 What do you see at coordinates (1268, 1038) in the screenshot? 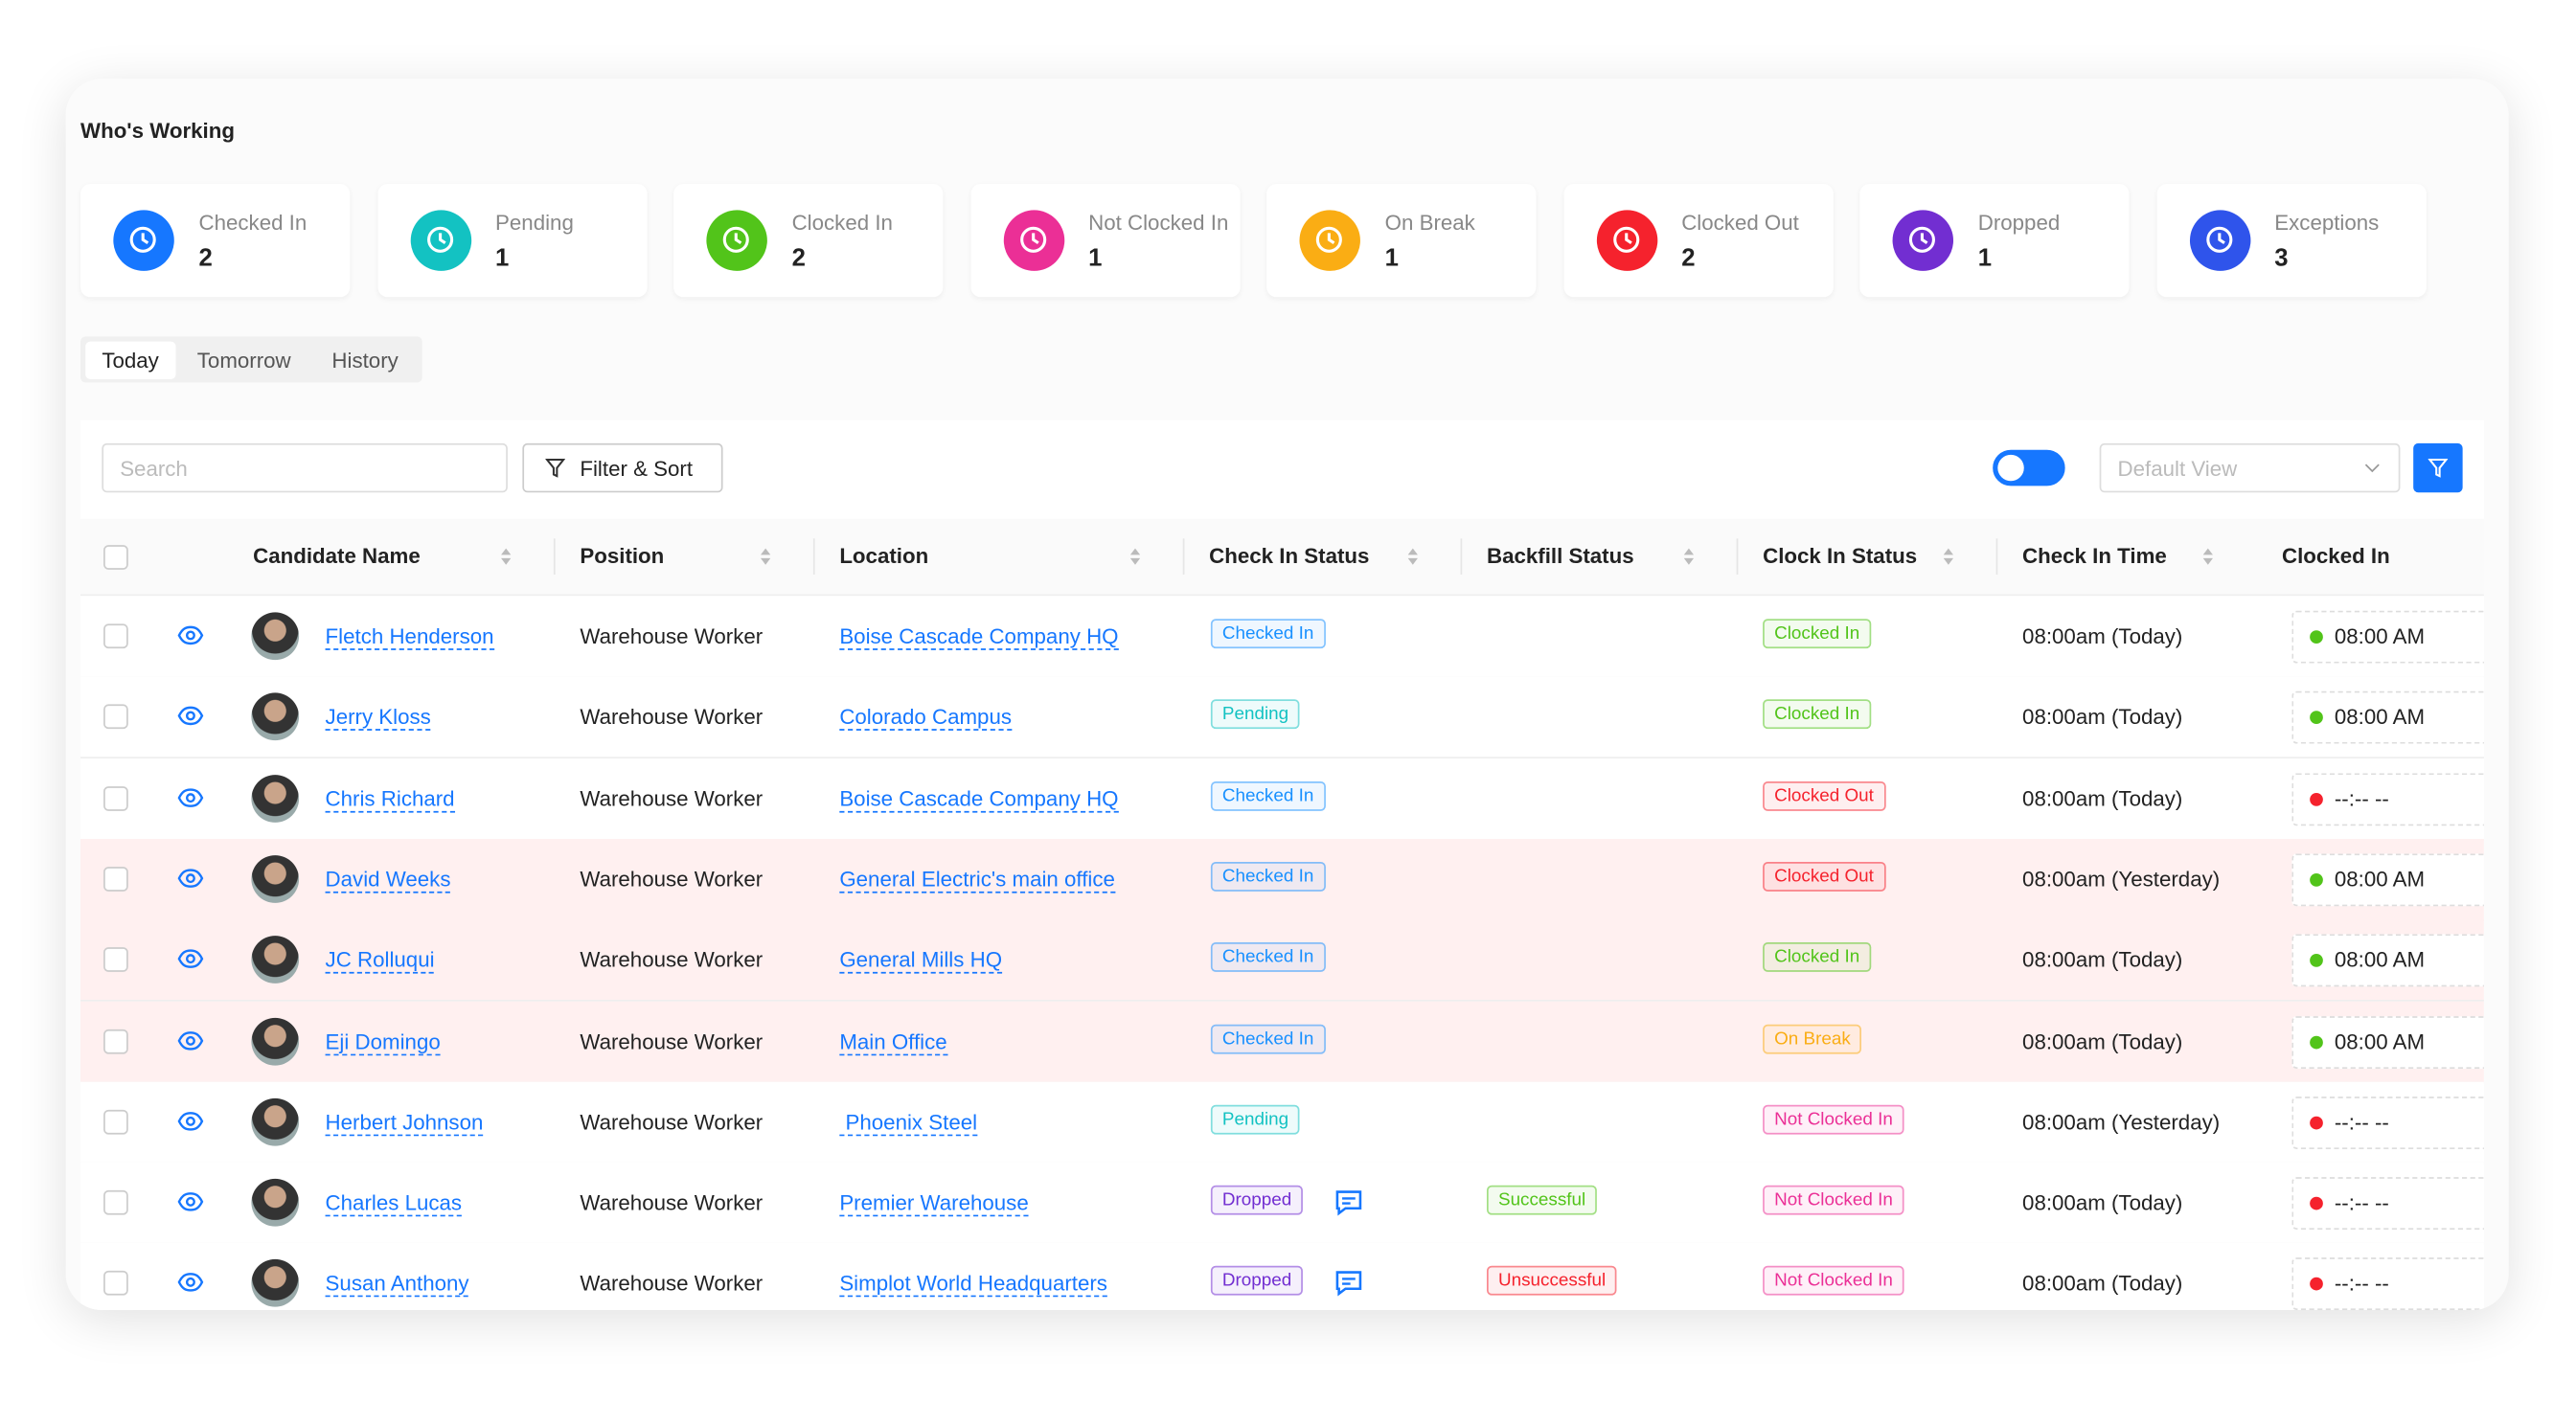
I see `status-chip: Checked In` at bounding box center [1268, 1038].